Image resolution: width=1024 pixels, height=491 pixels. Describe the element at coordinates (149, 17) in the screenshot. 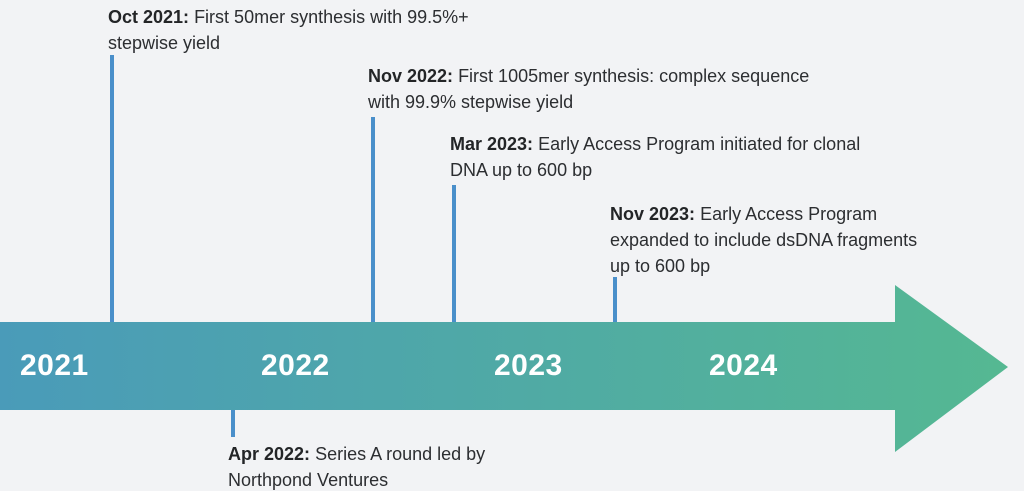

I see `milestone-date: Oct 2021:` at that location.